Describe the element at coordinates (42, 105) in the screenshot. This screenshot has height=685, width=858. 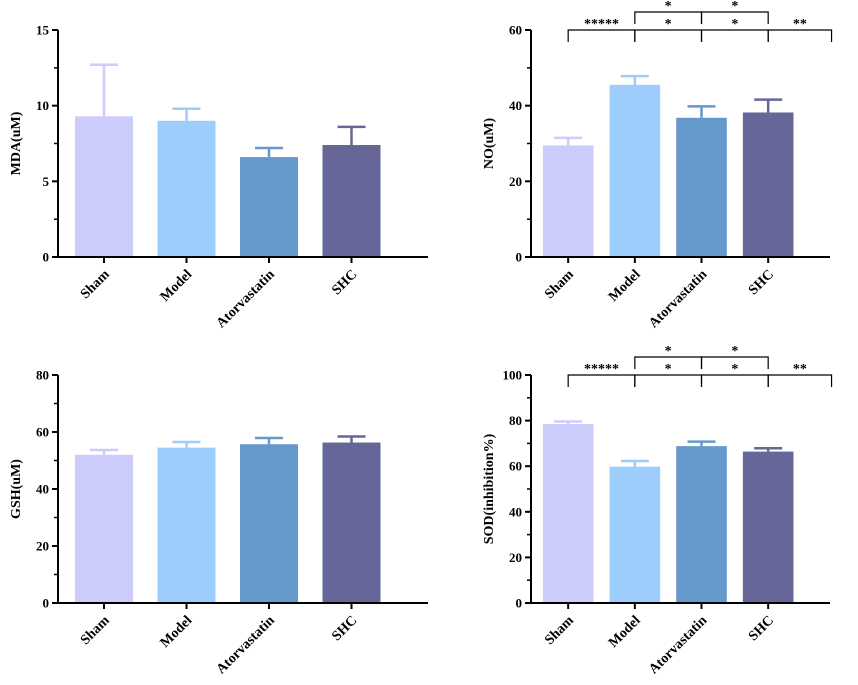
I see `y-tick-label: 10` at that location.